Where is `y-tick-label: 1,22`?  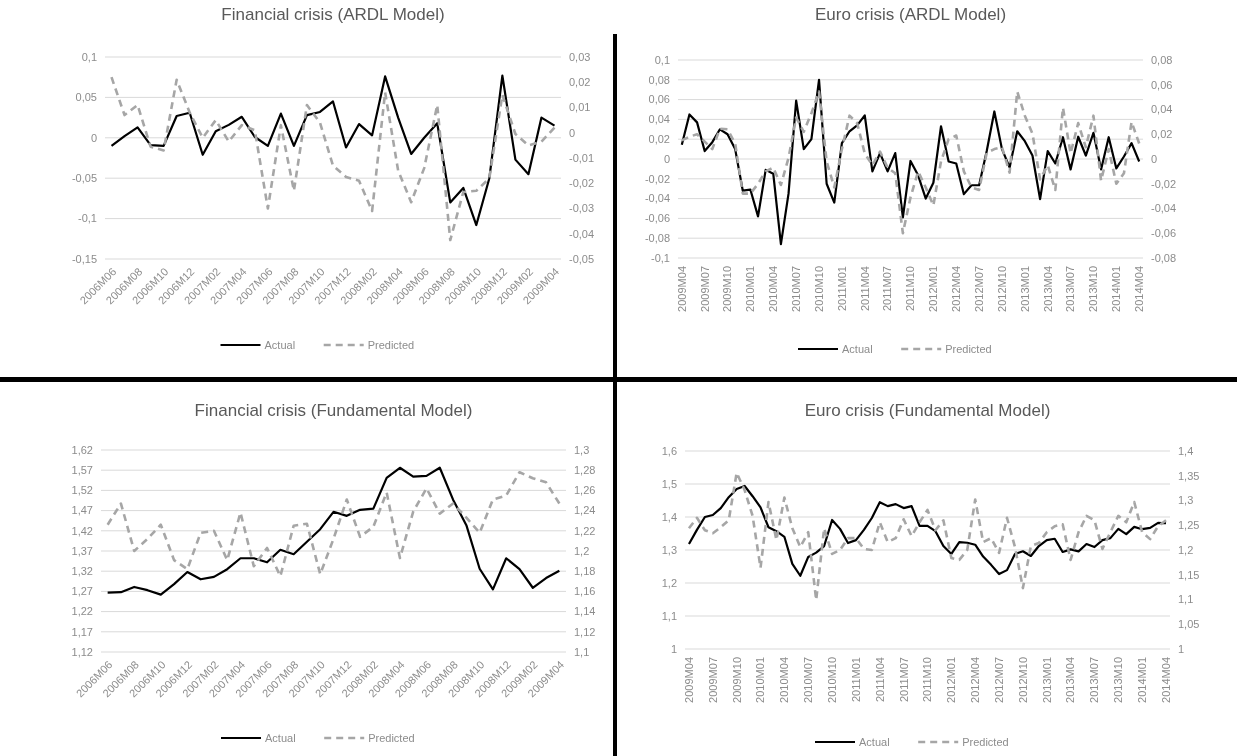
y-tick-label: 1,22 is located at coordinates (82, 611).